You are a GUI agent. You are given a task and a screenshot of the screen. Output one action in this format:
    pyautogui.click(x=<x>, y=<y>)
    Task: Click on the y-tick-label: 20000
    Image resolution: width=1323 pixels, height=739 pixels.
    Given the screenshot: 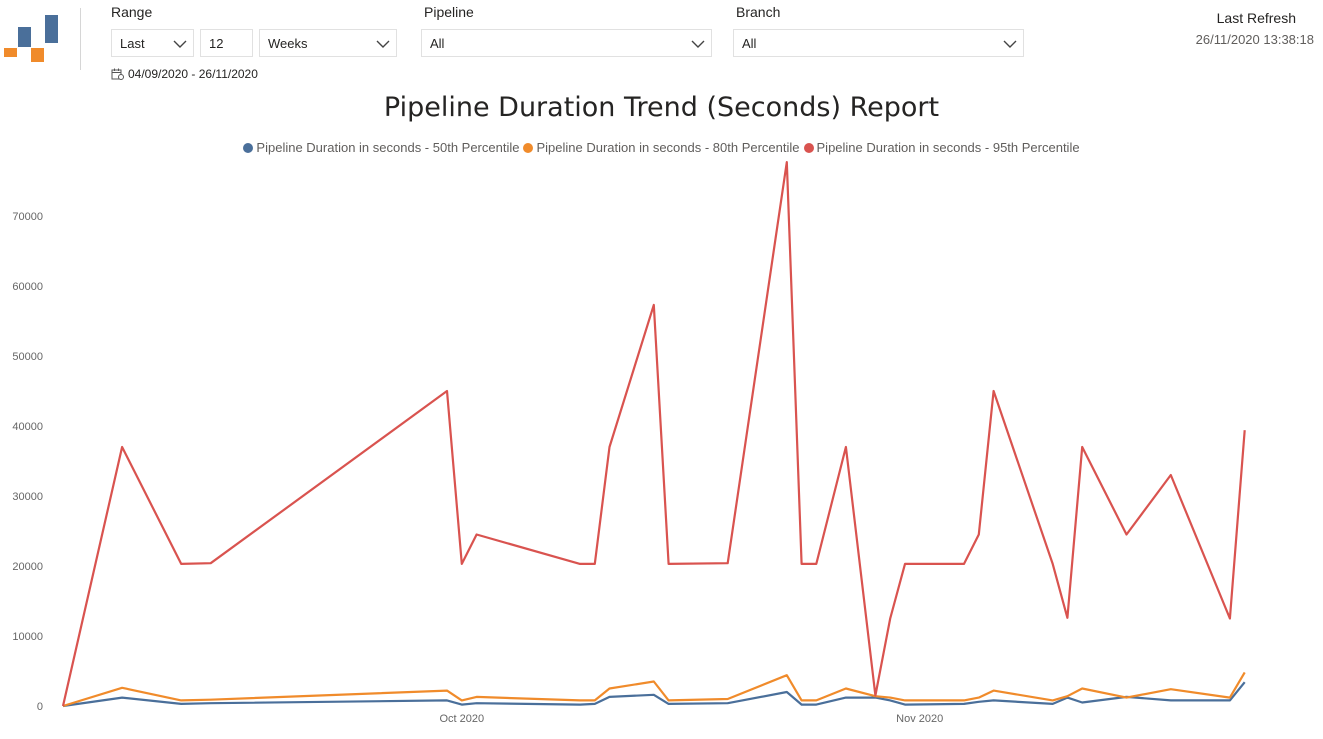 What is the action you would take?
    pyautogui.click(x=27, y=567)
    